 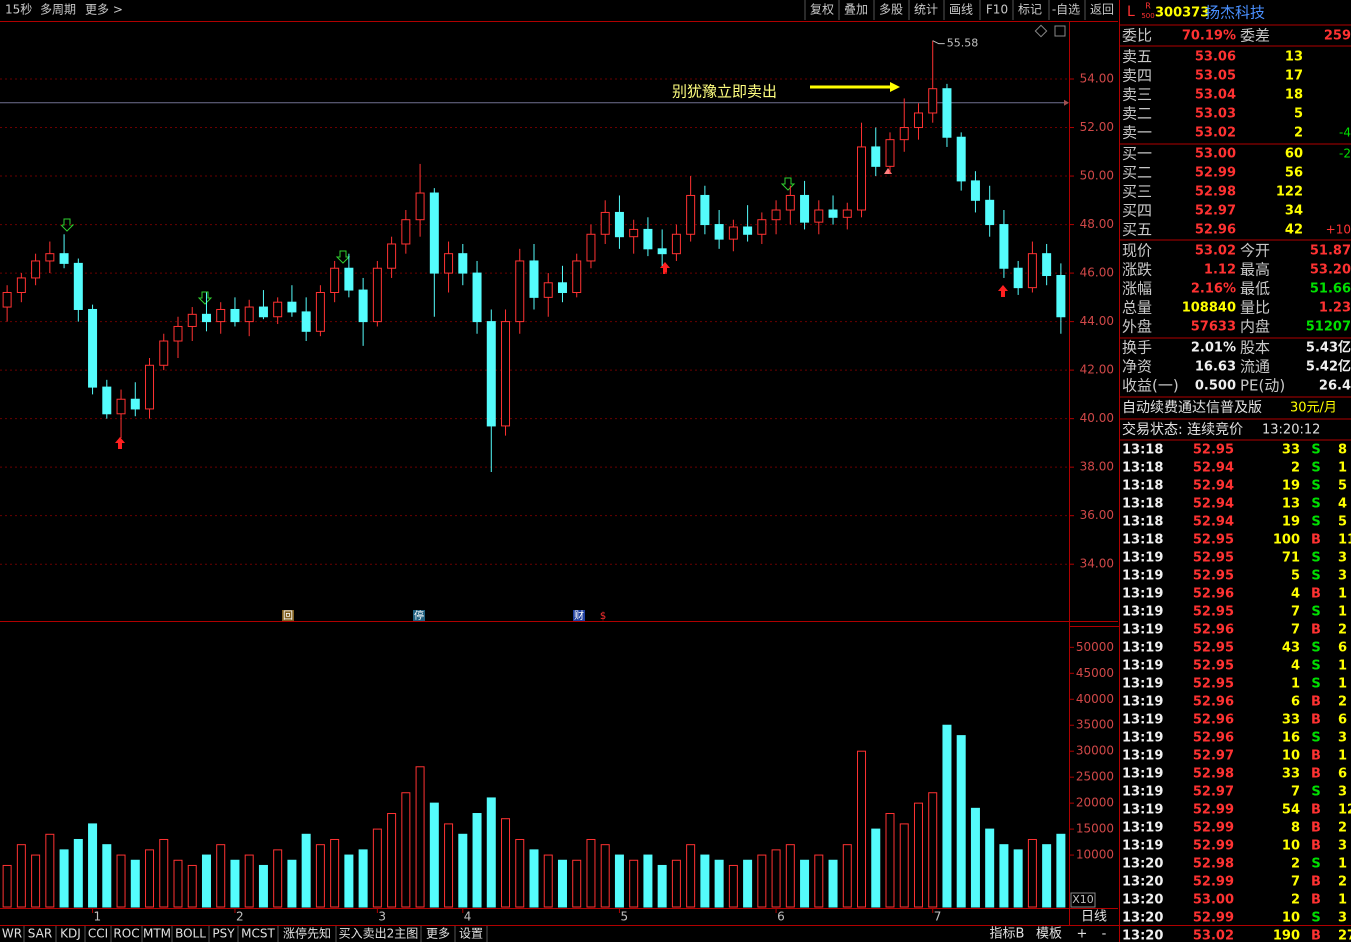 What do you see at coordinates (1298, 133) in the screenshot?
I see `volume: 2` at bounding box center [1298, 133].